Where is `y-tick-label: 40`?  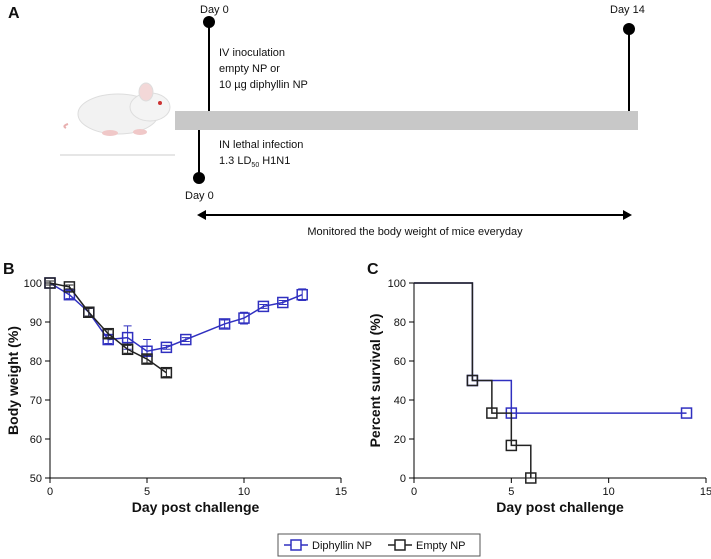
y-tick-label: 40 is located at coordinates (400, 401).